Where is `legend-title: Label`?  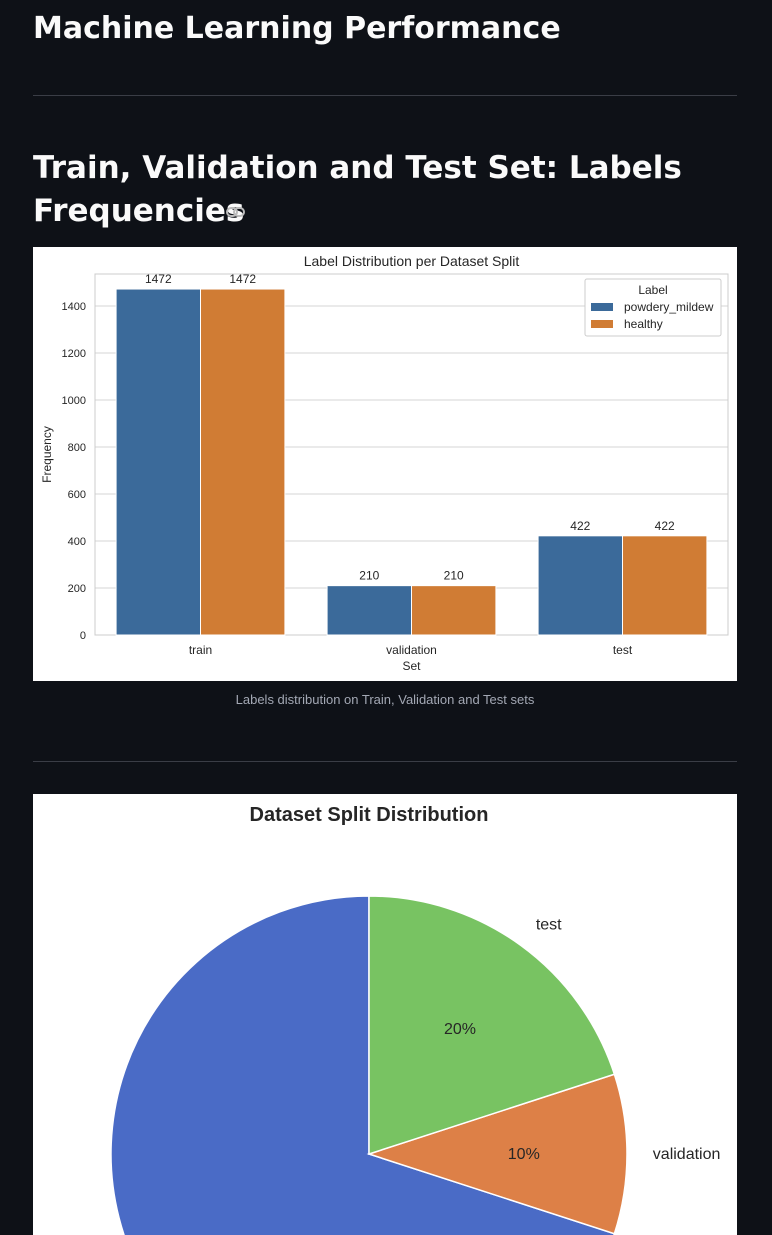 legend-title: Label is located at coordinates (652, 290).